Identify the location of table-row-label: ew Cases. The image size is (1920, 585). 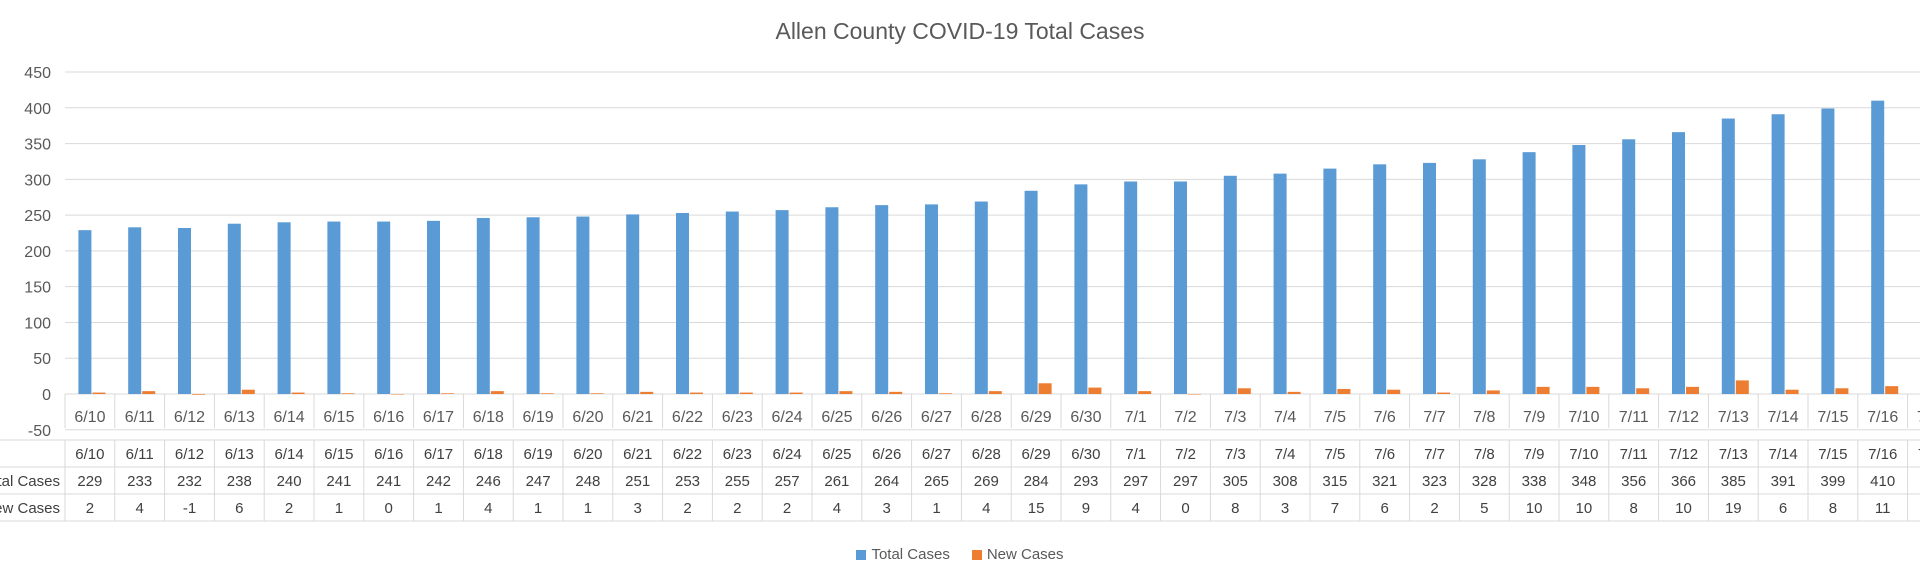
(30, 508).